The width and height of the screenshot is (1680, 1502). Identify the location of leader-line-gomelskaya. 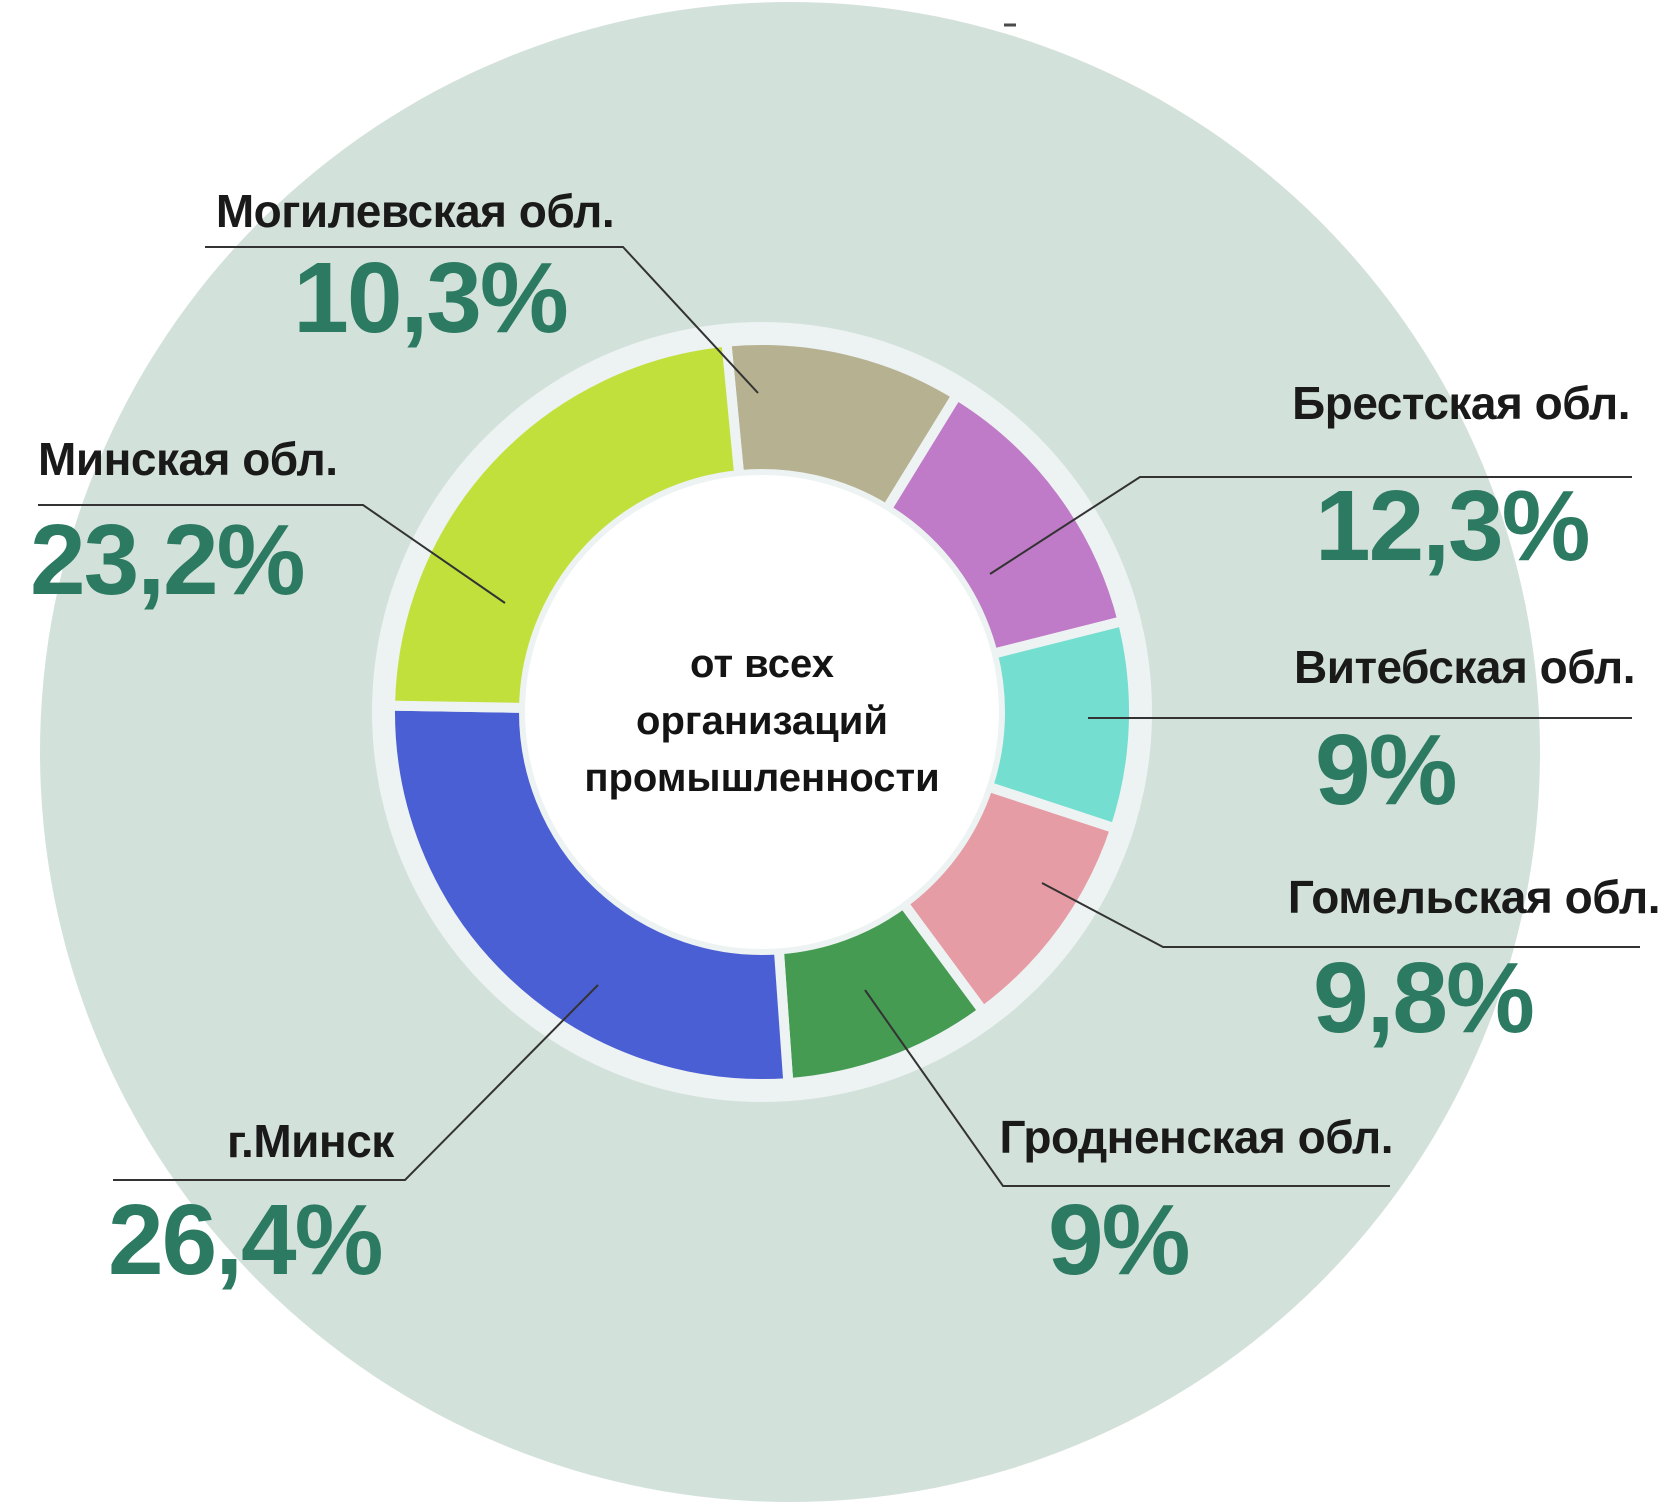
(1340, 915).